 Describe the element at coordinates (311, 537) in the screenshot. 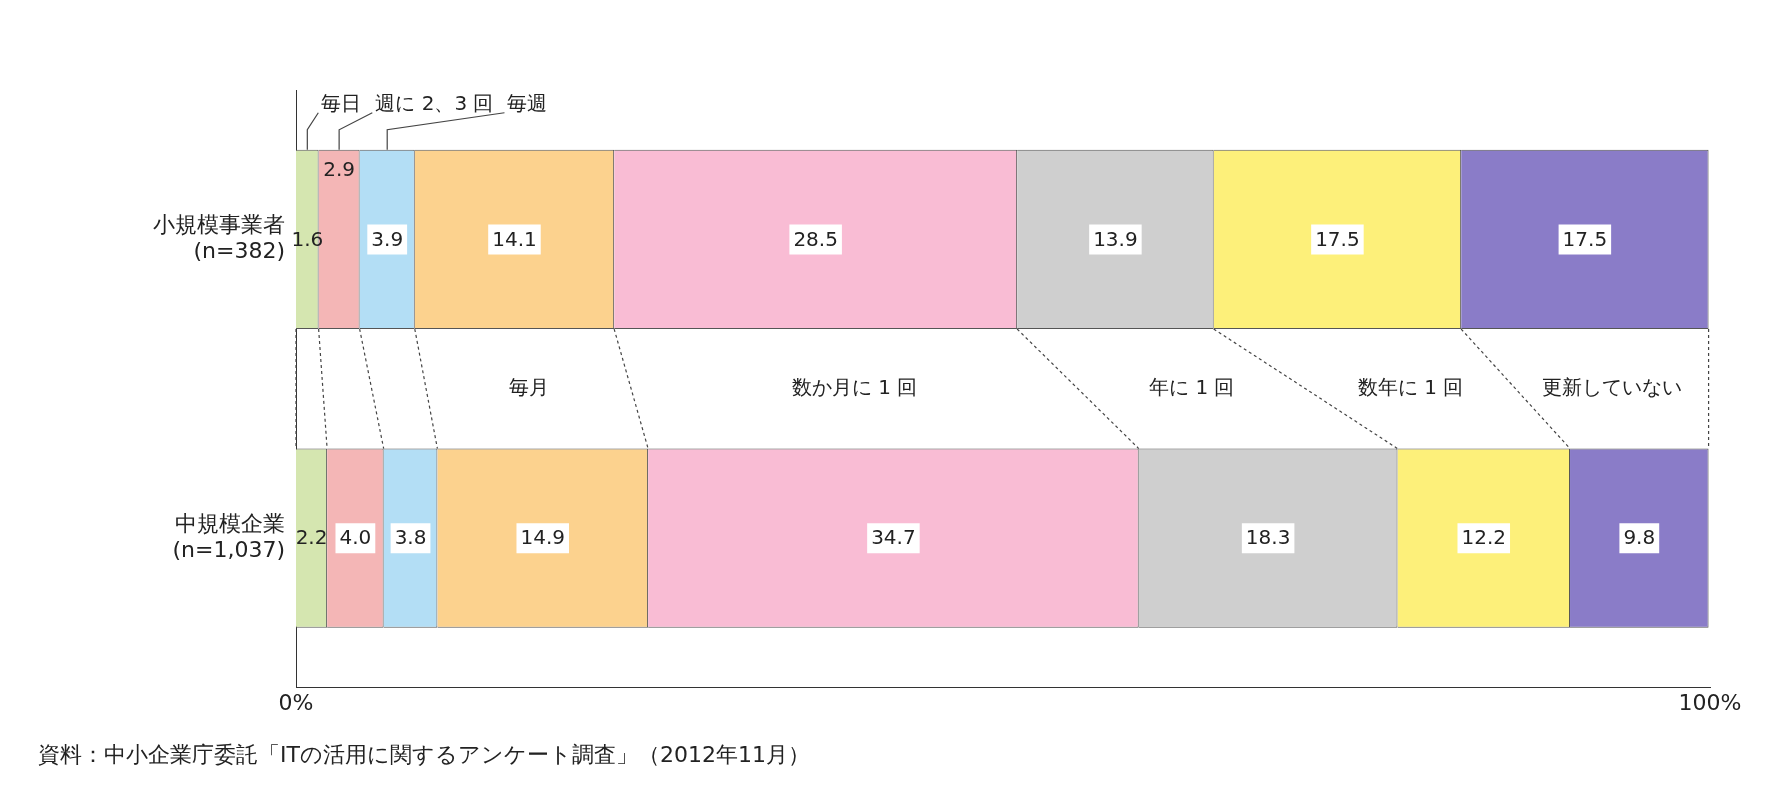

I see `data-label: 2.2` at that location.